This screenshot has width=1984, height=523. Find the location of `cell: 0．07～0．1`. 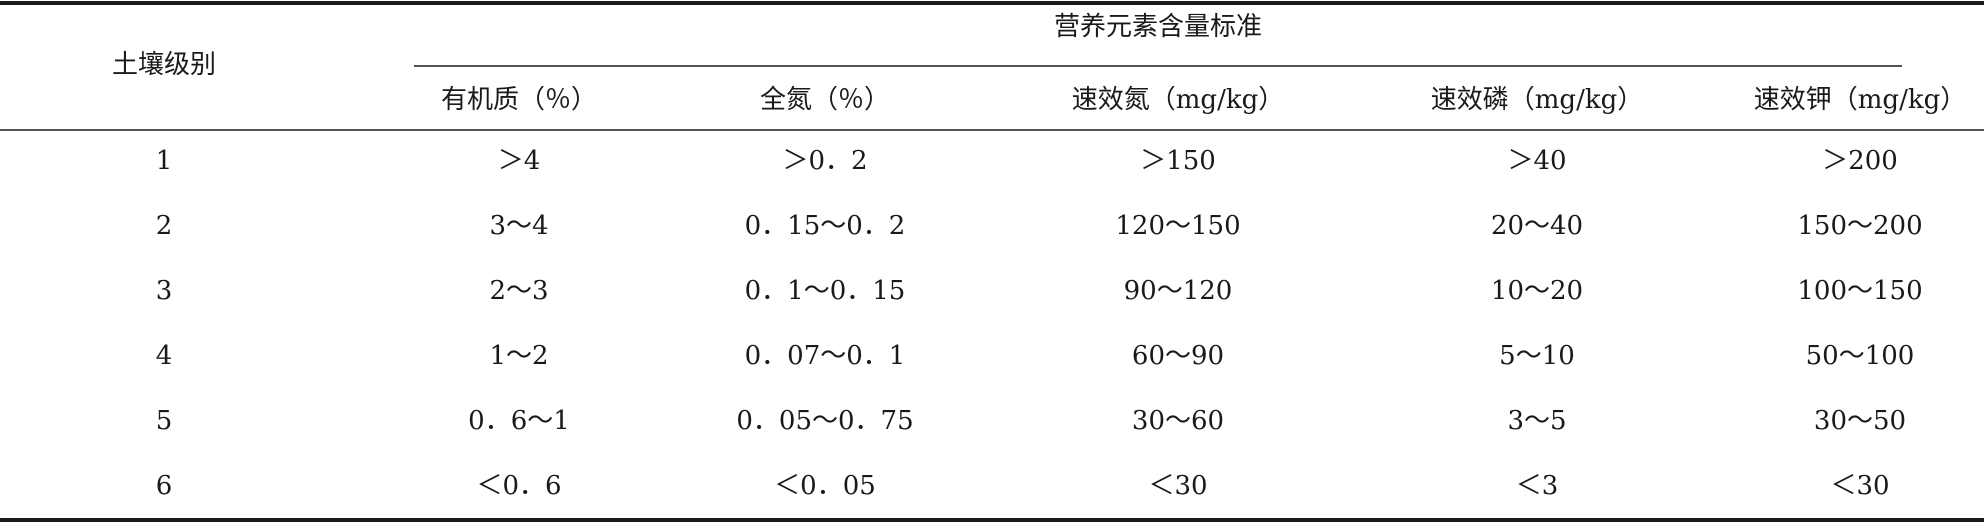

cell: 0．07～0．1 is located at coordinates (825, 356).